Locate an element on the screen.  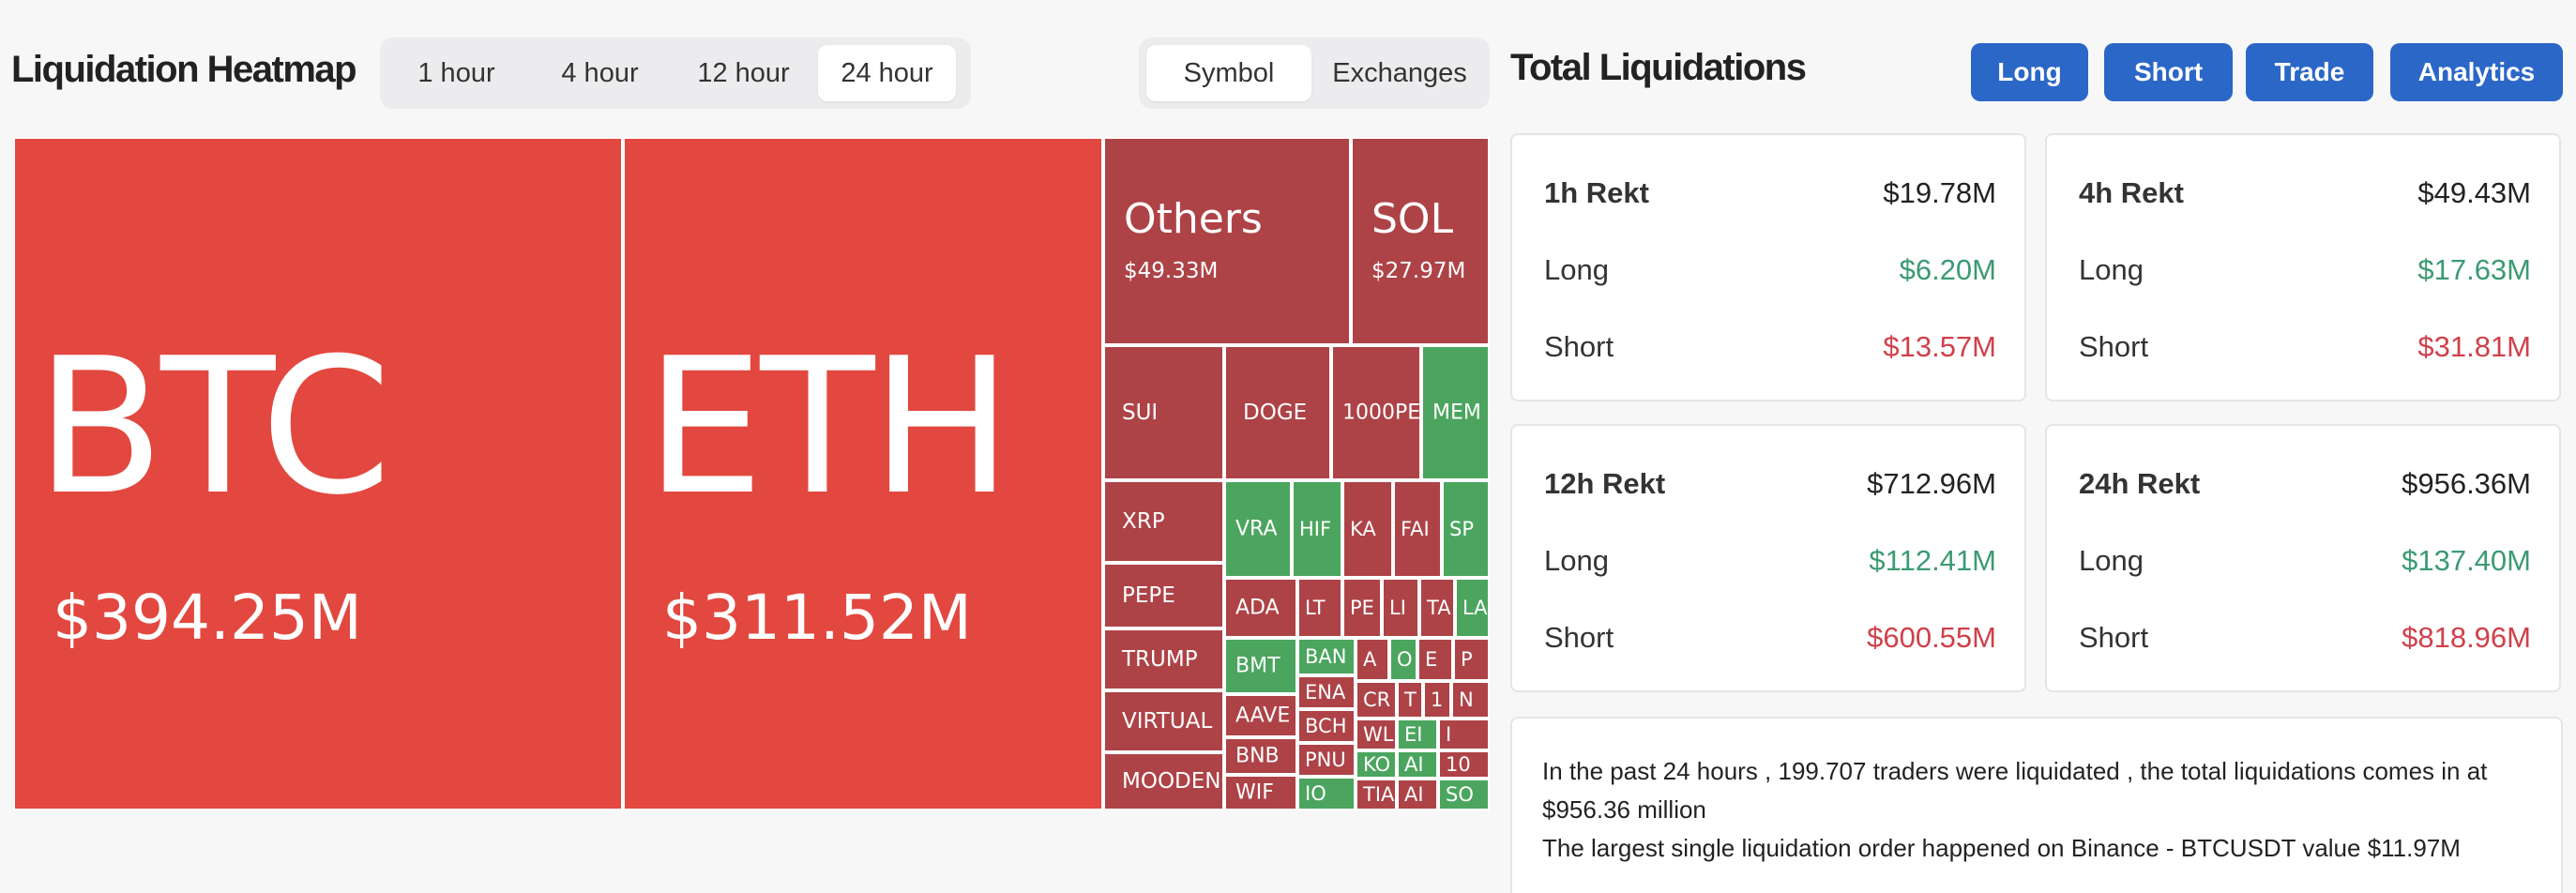
tab-4-hour: 4 hour is located at coordinates (600, 73).